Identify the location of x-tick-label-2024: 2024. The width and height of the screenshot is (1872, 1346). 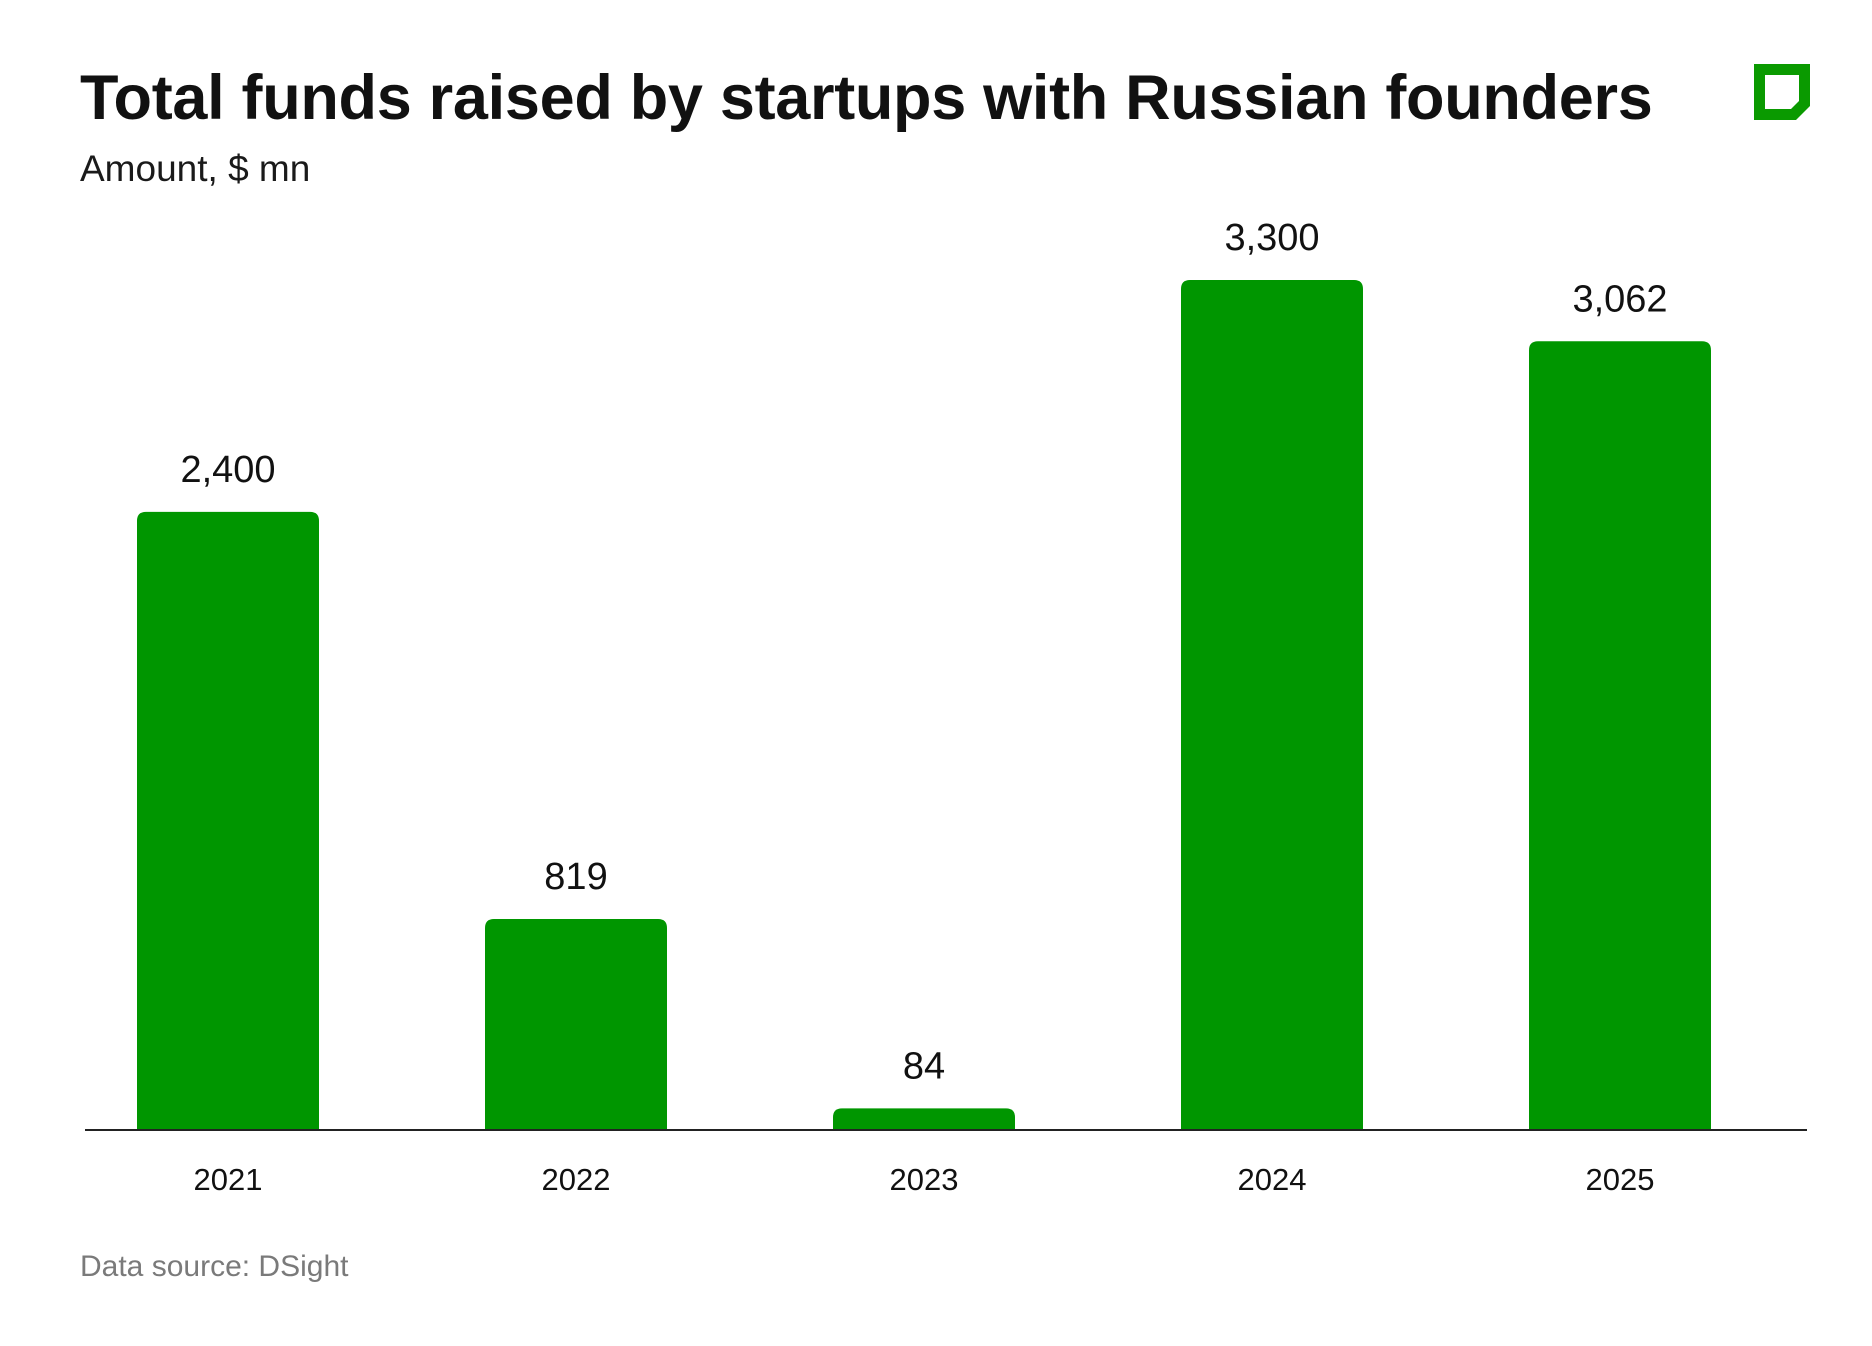
(1272, 1179).